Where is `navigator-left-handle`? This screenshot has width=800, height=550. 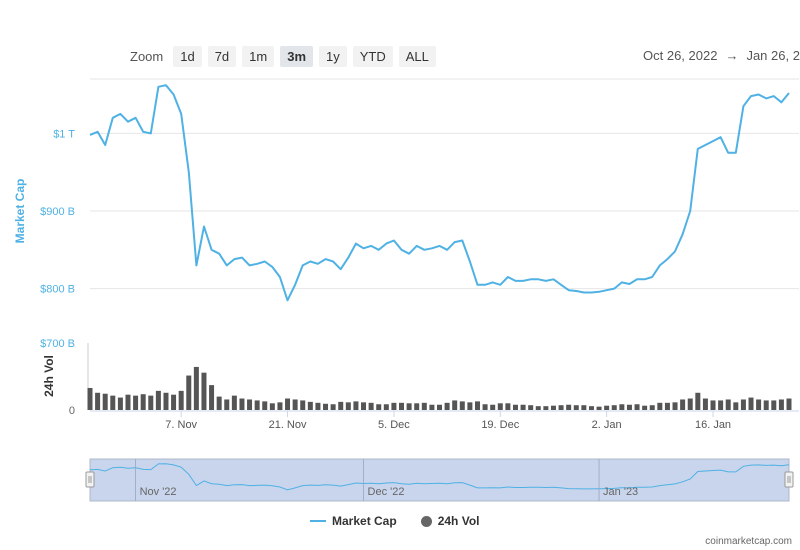
navigator-left-handle is located at coordinates (90, 479).